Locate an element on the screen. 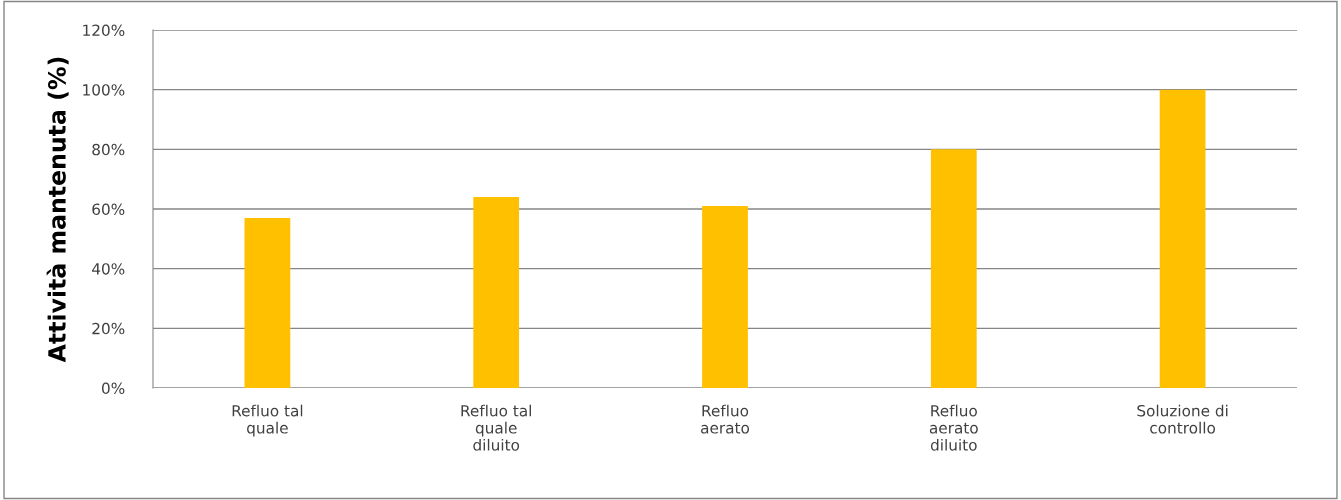 Image resolution: width=1341 pixels, height=500 pixels. y-tick-label: 80% is located at coordinates (108, 149).